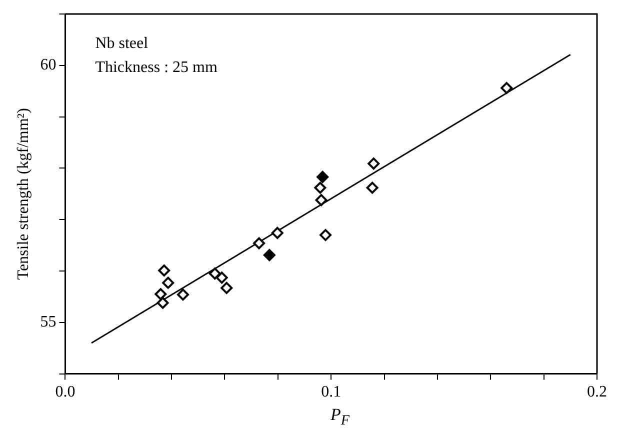 Image resolution: width=637 pixels, height=435 pixels. I want to click on x-tick-label: 0.2, so click(597, 392).